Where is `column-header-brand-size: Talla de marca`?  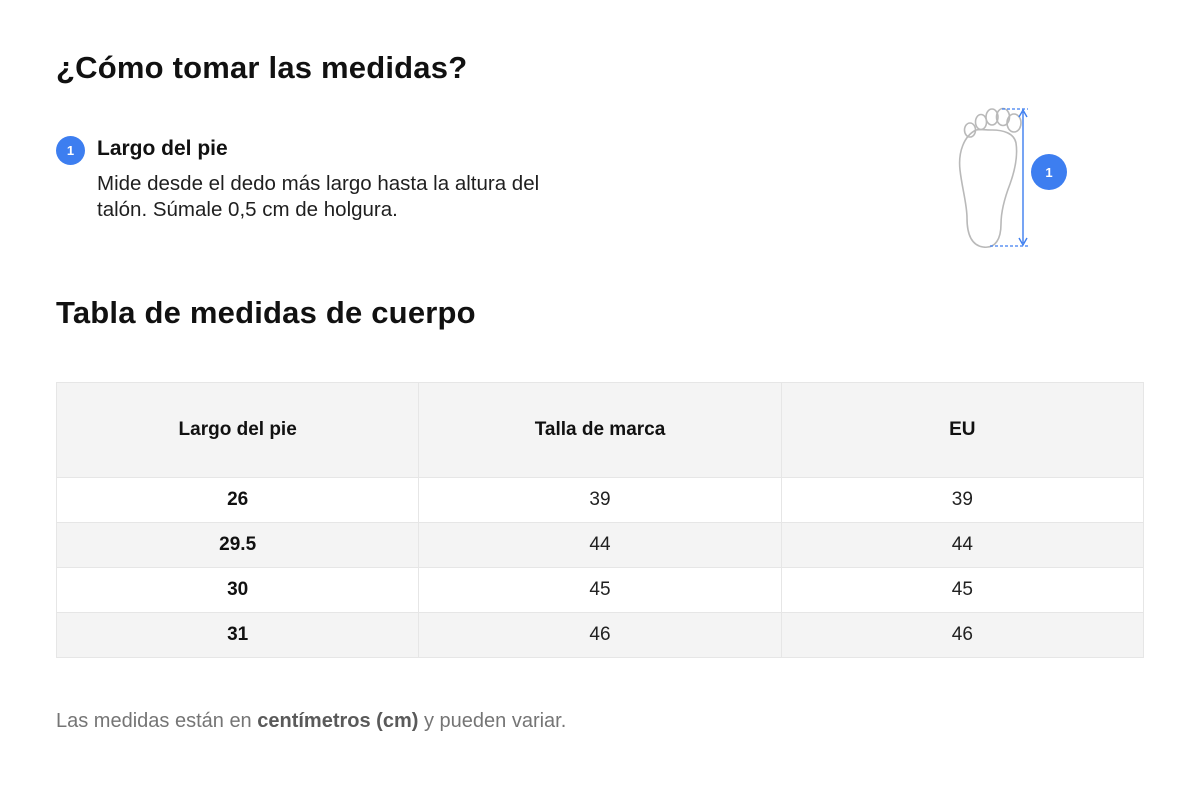 column-header-brand-size: Talla de marca is located at coordinates (600, 430).